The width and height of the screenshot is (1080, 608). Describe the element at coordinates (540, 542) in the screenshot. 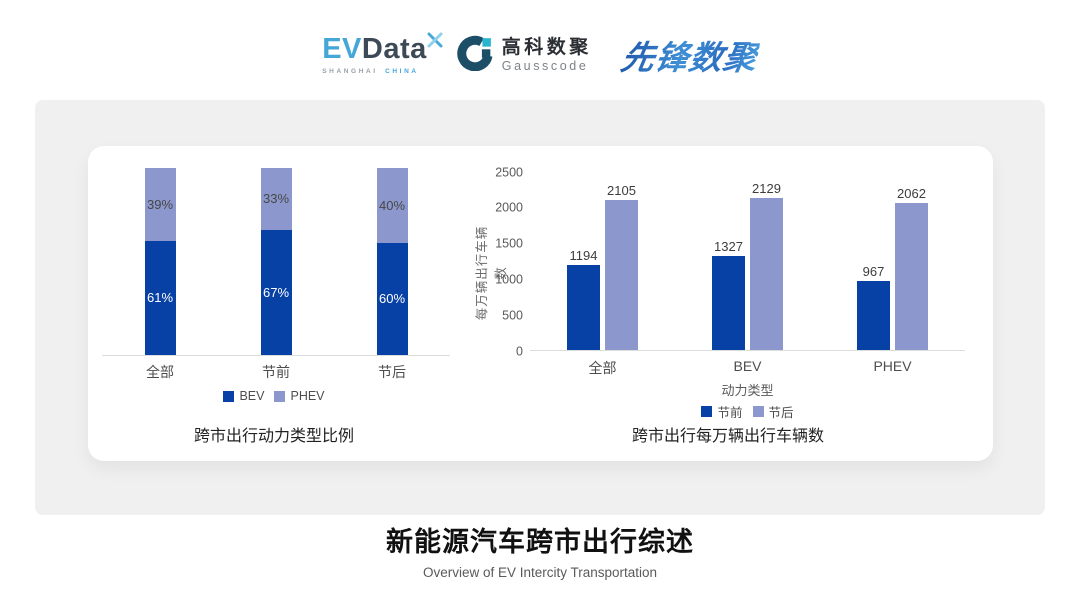

I see `page-title: 新能源汽车跨市出行综述` at that location.